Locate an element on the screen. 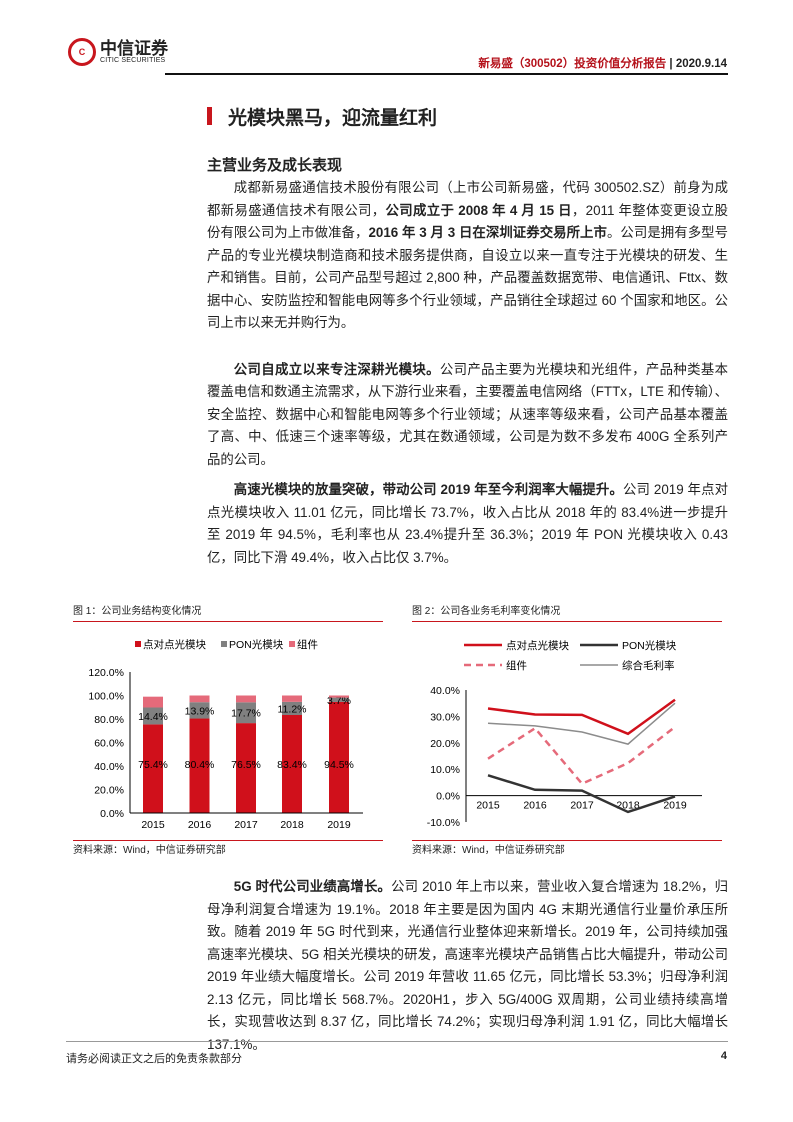  data-label: 83.4% is located at coordinates (292, 765).